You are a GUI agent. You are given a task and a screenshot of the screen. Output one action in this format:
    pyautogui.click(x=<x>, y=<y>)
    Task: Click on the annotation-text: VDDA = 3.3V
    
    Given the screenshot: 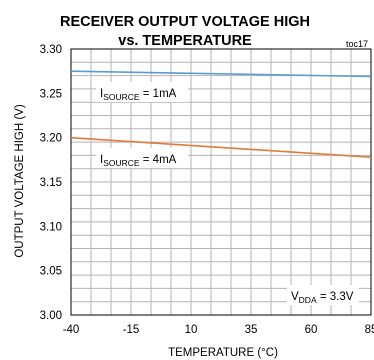 What is the action you would take?
    pyautogui.click(x=322, y=298)
    